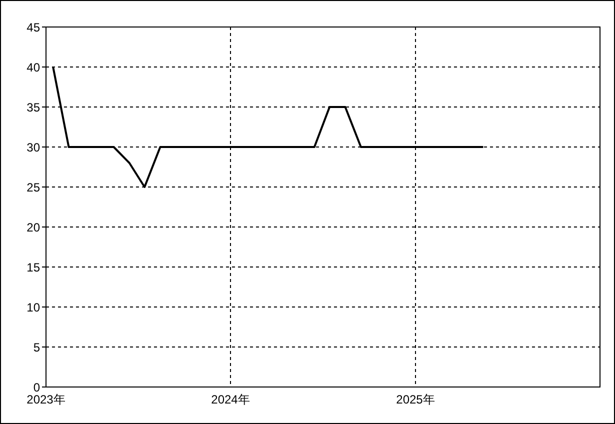  I want to click on x-tick-label: 2024年, so click(230, 399).